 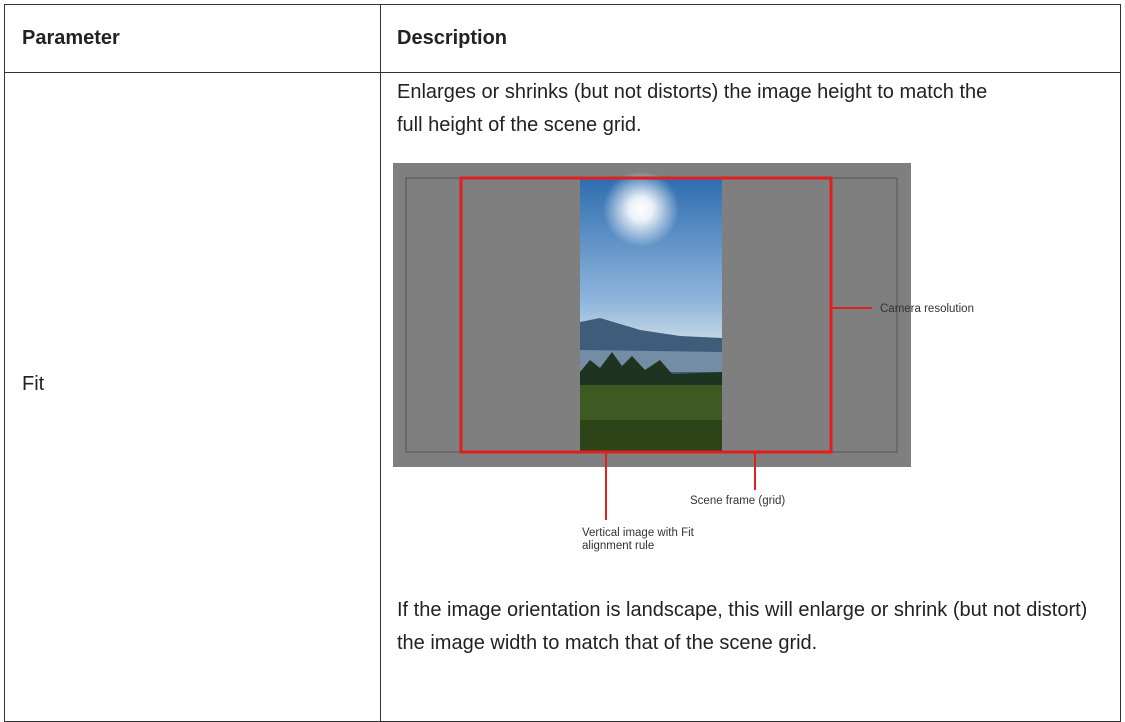 What do you see at coordinates (452, 38) in the screenshot?
I see `header-text: Description` at bounding box center [452, 38].